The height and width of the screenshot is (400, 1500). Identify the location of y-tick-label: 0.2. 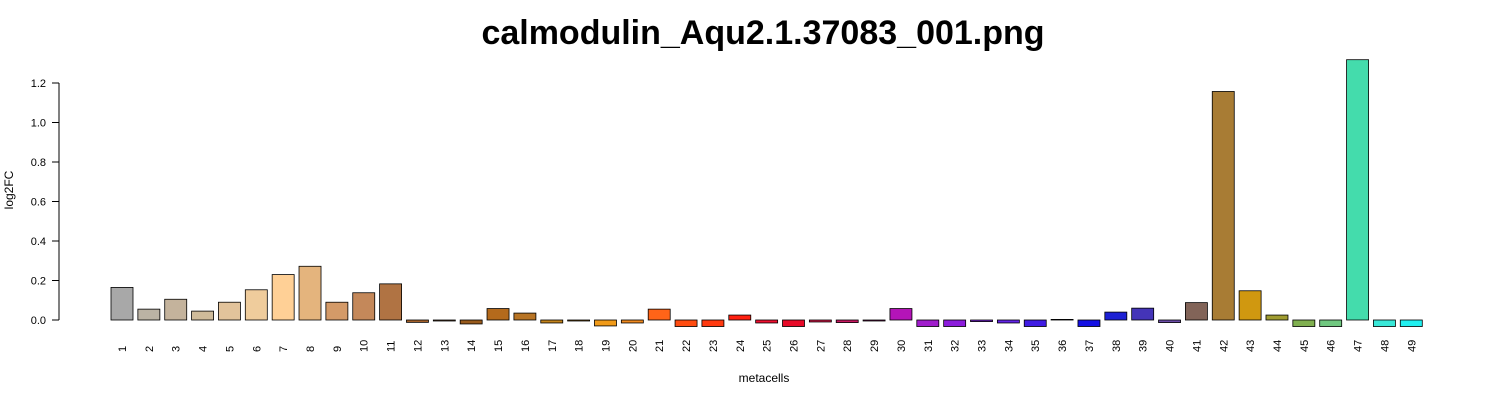
(38, 282).